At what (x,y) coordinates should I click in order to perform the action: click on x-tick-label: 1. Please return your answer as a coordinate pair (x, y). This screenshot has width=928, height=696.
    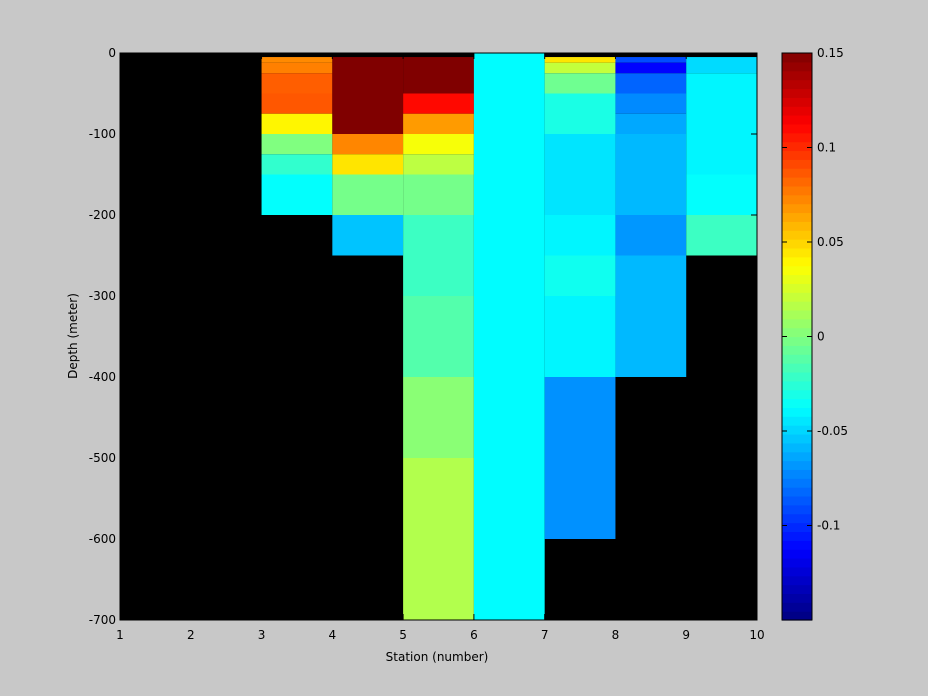
    Looking at the image, I should click on (120, 635).